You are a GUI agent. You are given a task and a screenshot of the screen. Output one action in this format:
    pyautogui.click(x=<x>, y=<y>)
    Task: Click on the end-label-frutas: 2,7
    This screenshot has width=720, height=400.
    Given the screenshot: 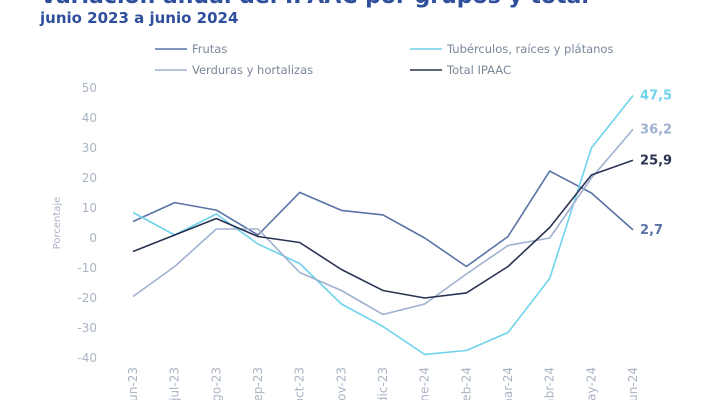 What is the action you would take?
    pyautogui.click(x=651, y=230)
    